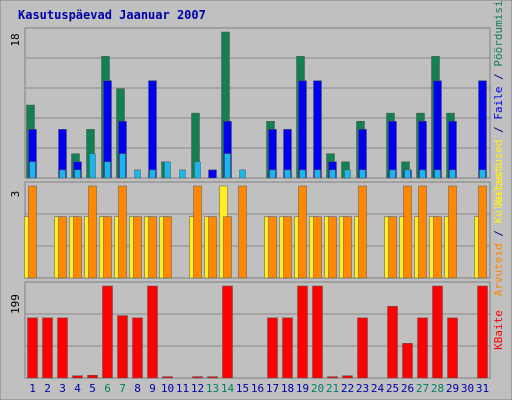 Image resolution: width=512 pixels, height=405 pixels. Describe the element at coordinates (392, 388) in the screenshot. I see `x-tick-label-25: 25` at that location.